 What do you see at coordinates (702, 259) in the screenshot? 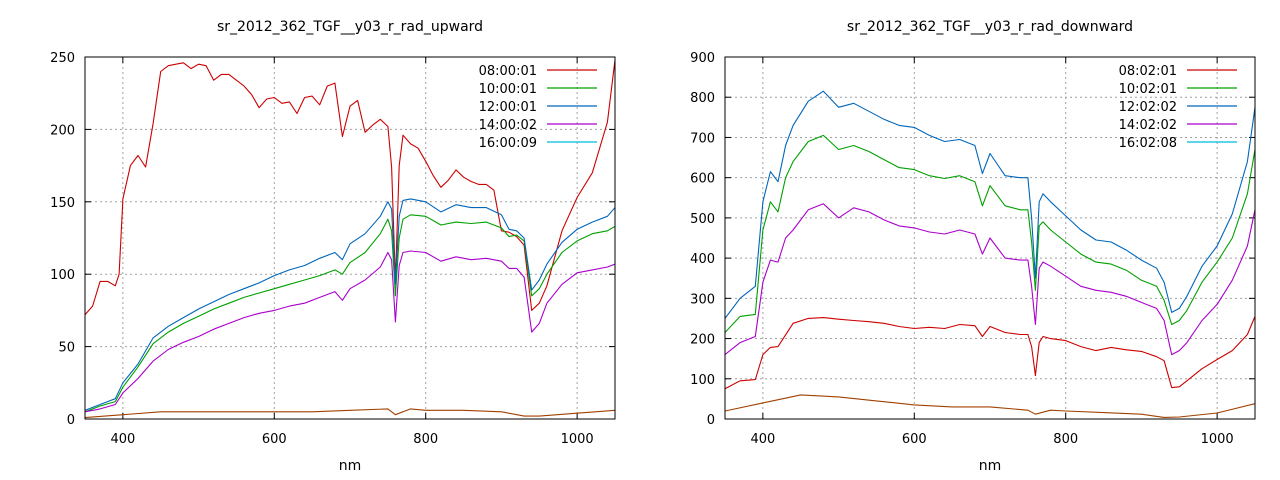
I see `y-tick-label: 400` at bounding box center [702, 259].